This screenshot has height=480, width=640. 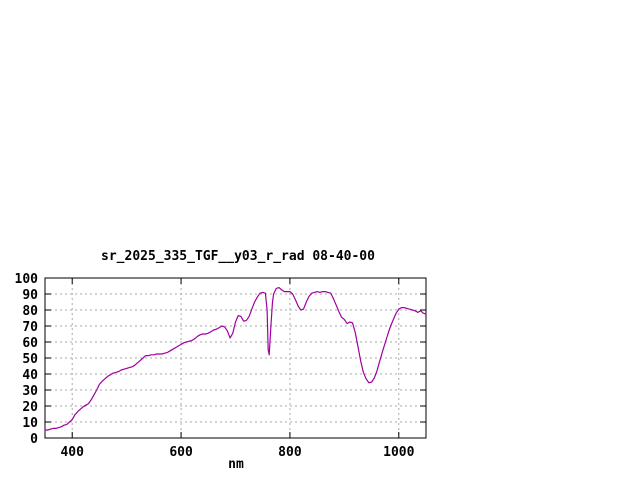 I want to click on y-tick-label: 10, so click(x=30, y=423).